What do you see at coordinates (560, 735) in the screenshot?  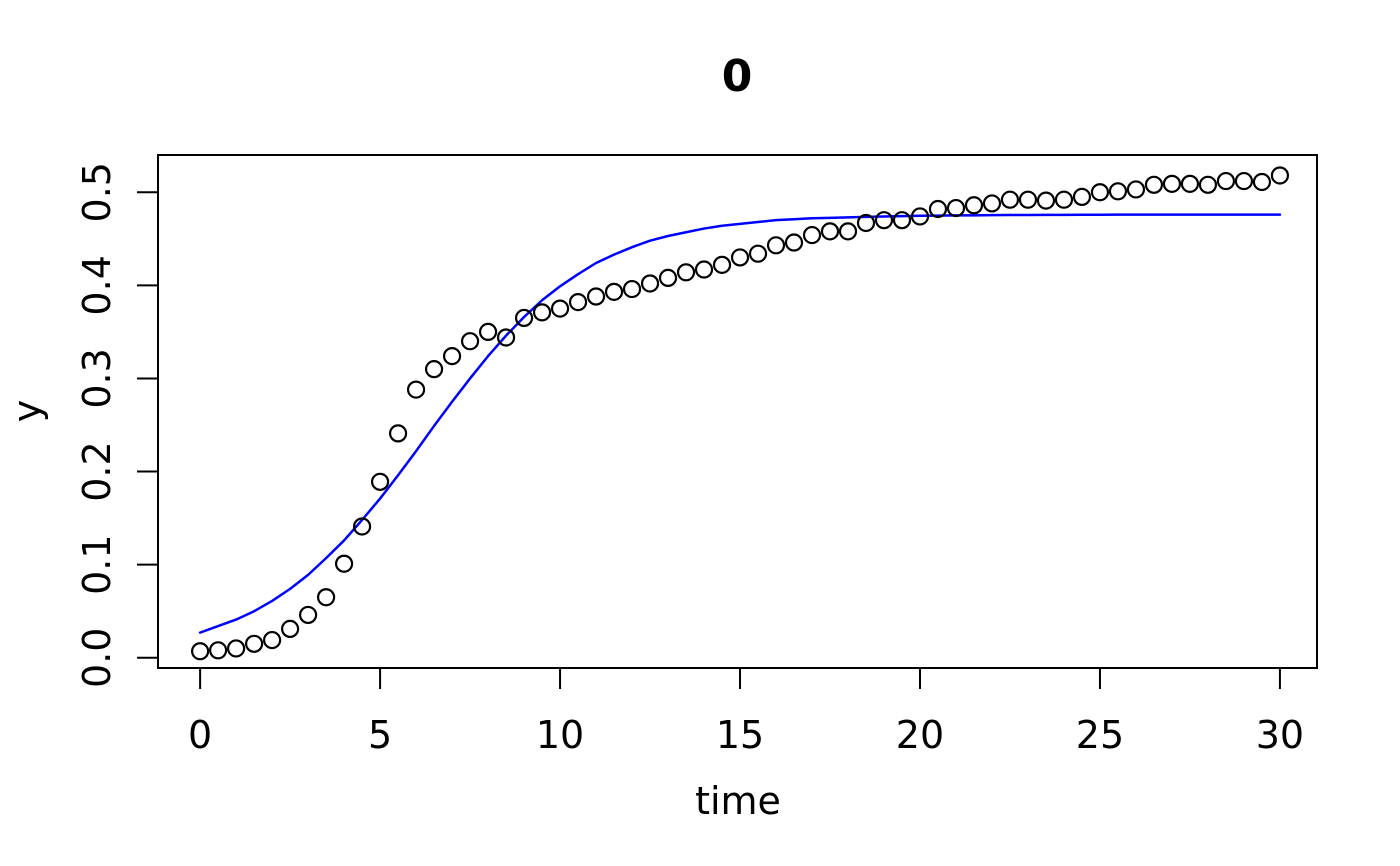 I see `x-tick-label: 10` at bounding box center [560, 735].